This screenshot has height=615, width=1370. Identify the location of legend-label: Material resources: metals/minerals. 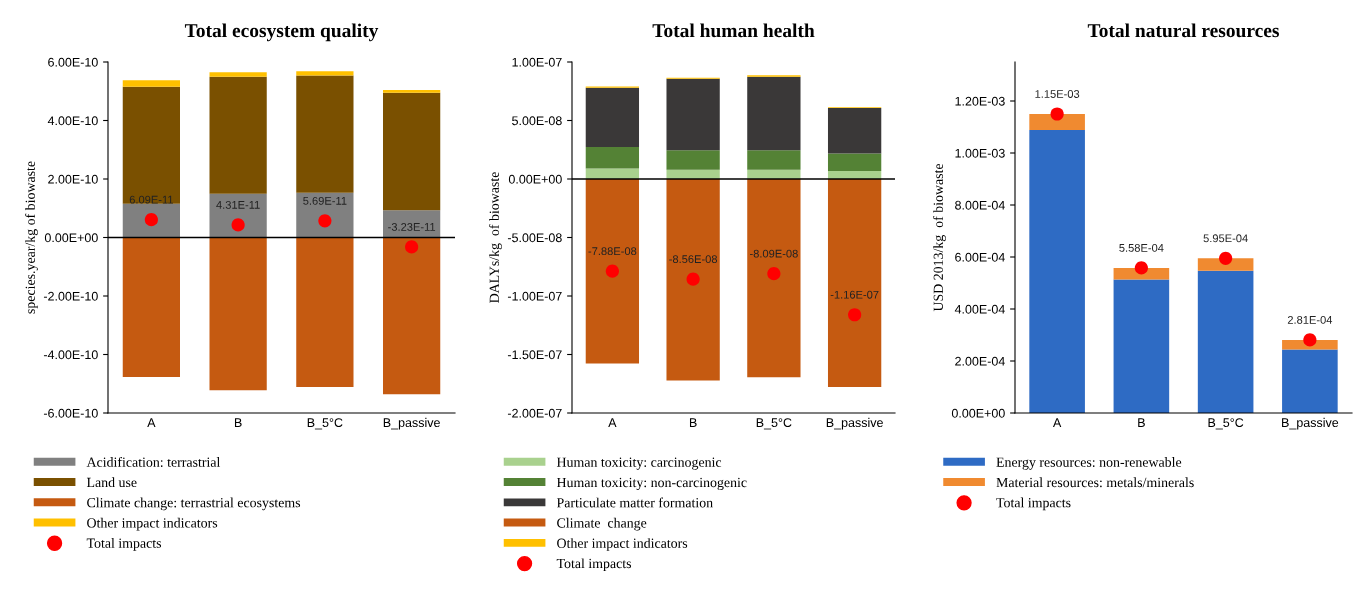
(1095, 482).